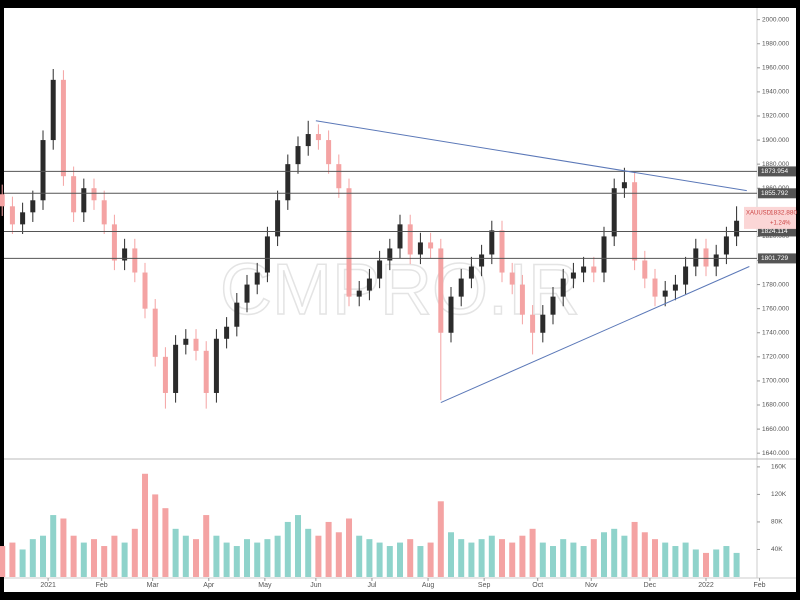 The height and width of the screenshot is (600, 800). I want to click on x-tick-label: Sep, so click(484, 585).